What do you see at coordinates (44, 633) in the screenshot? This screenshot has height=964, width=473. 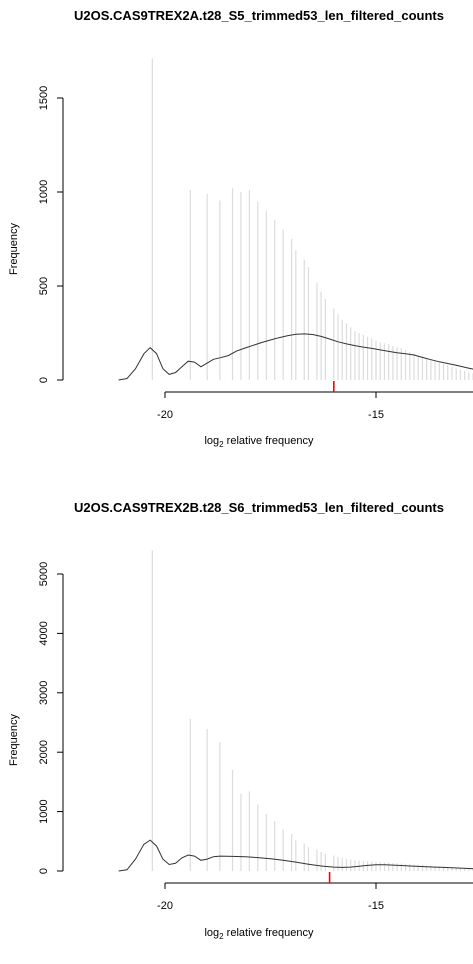 I see `y-tick-label: 4000` at bounding box center [44, 633].